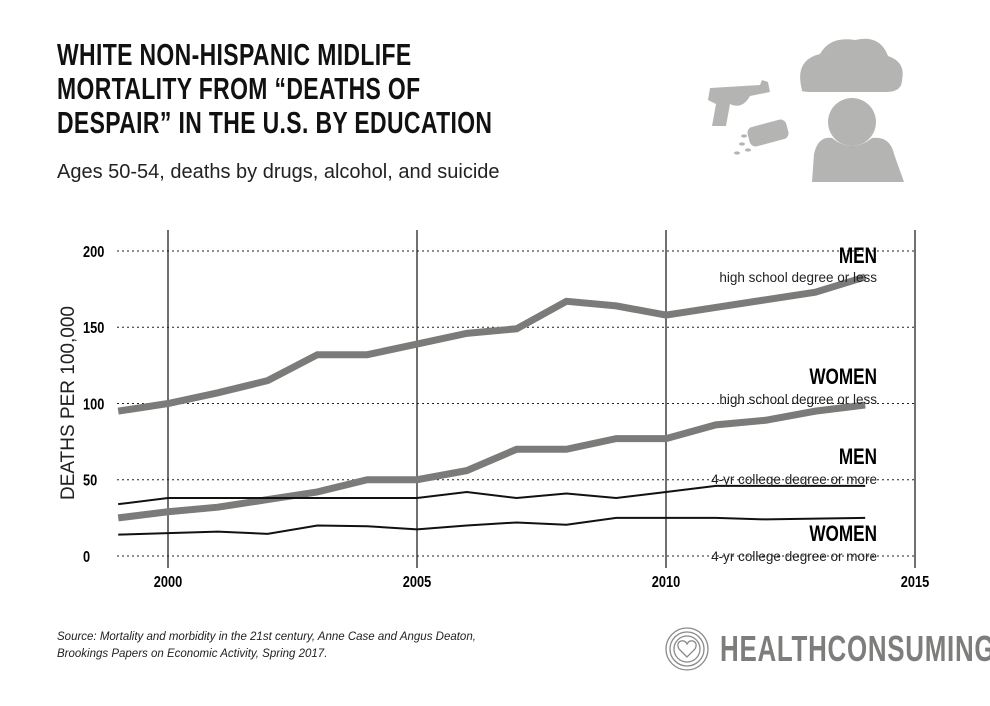 This screenshot has height=706, width=990. What do you see at coordinates (93, 253) in the screenshot?
I see `y-tick-label: 200` at bounding box center [93, 253].